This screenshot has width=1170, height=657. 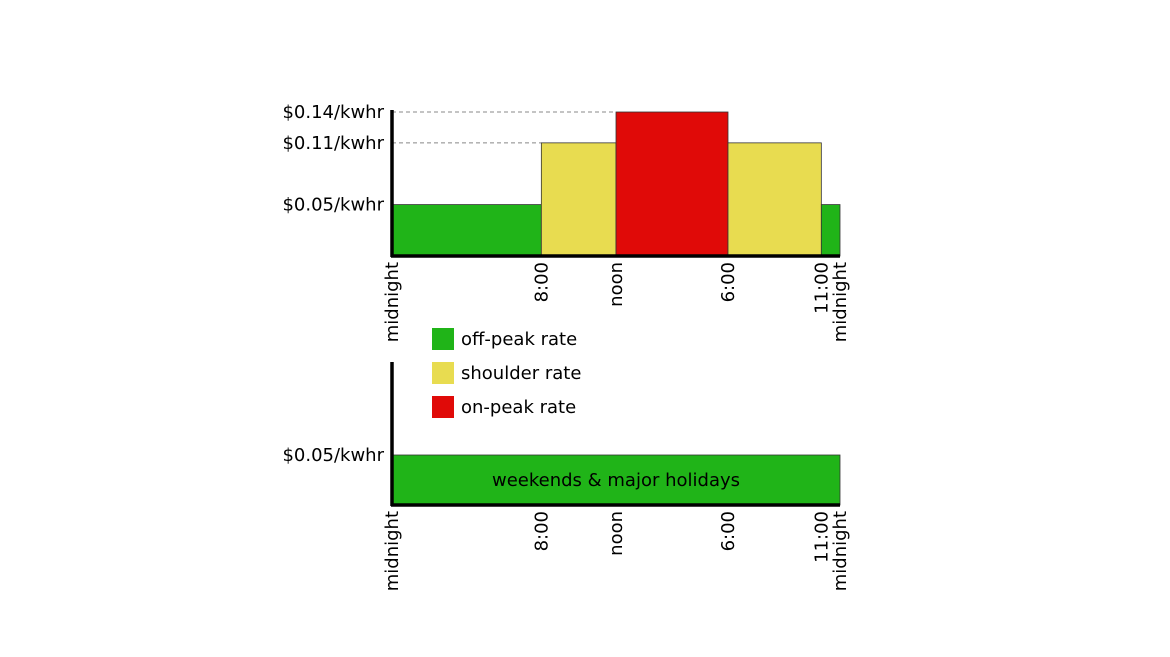 What do you see at coordinates (333, 143) in the screenshot?
I see `y-tick-label: $0.11/kwhr` at bounding box center [333, 143].